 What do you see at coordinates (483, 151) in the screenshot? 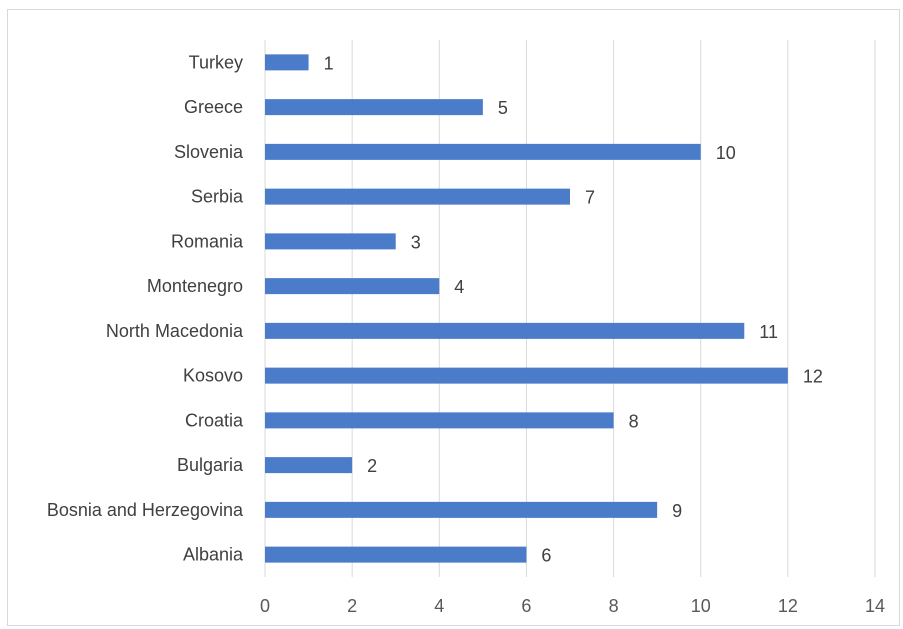
I see `bar-slovenia` at bounding box center [483, 151].